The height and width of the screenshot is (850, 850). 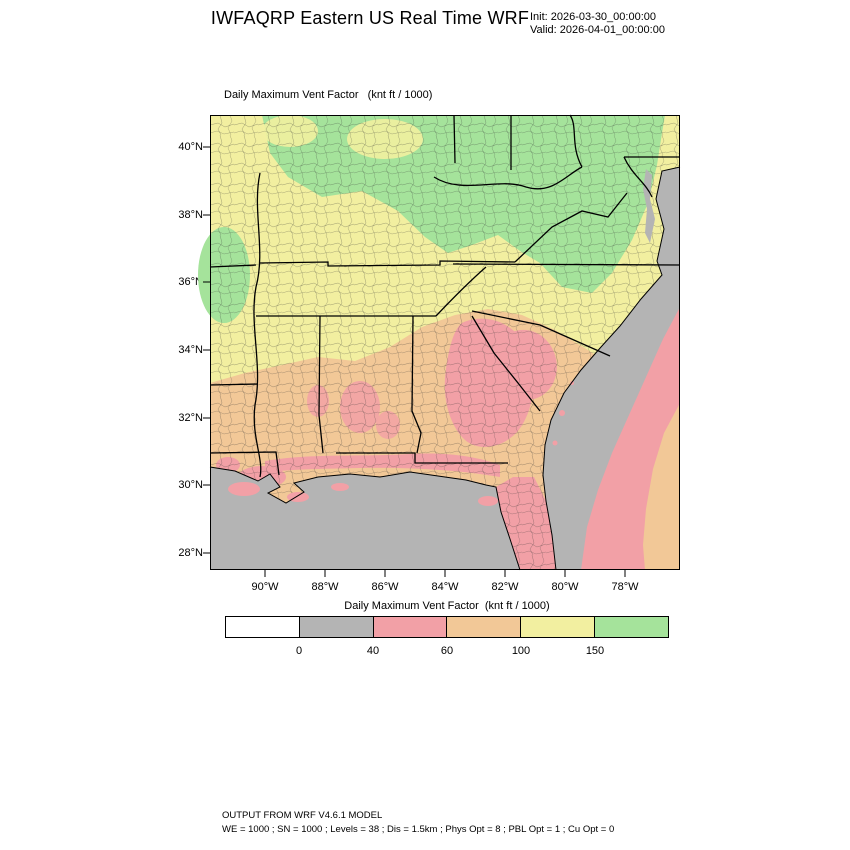 What do you see at coordinates (385, 587) in the screenshot?
I see `x-axis-tick-label: 86°W` at bounding box center [385, 587].